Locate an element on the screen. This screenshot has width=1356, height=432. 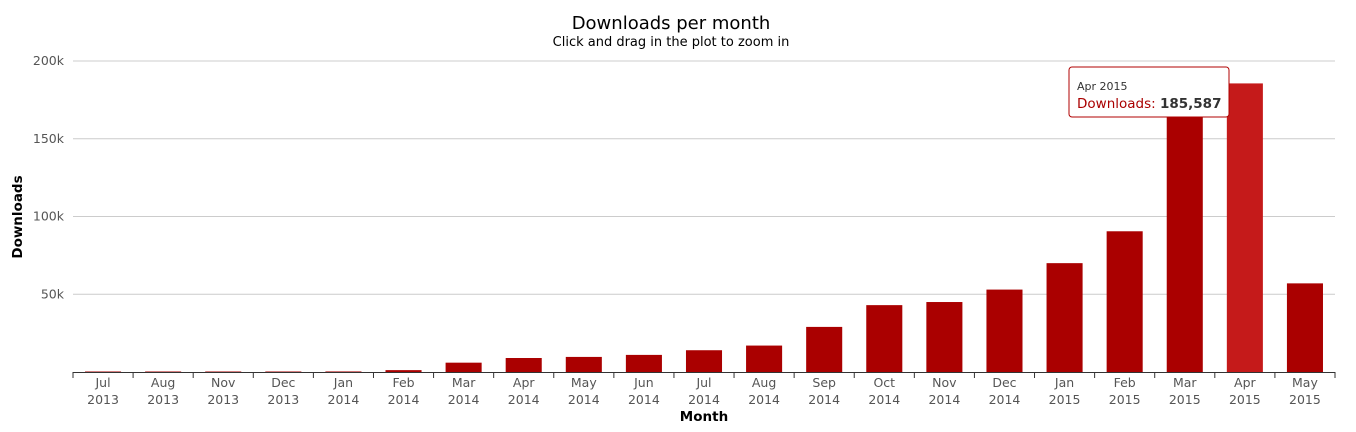
y-tick-label: 200k is located at coordinates (49, 60).